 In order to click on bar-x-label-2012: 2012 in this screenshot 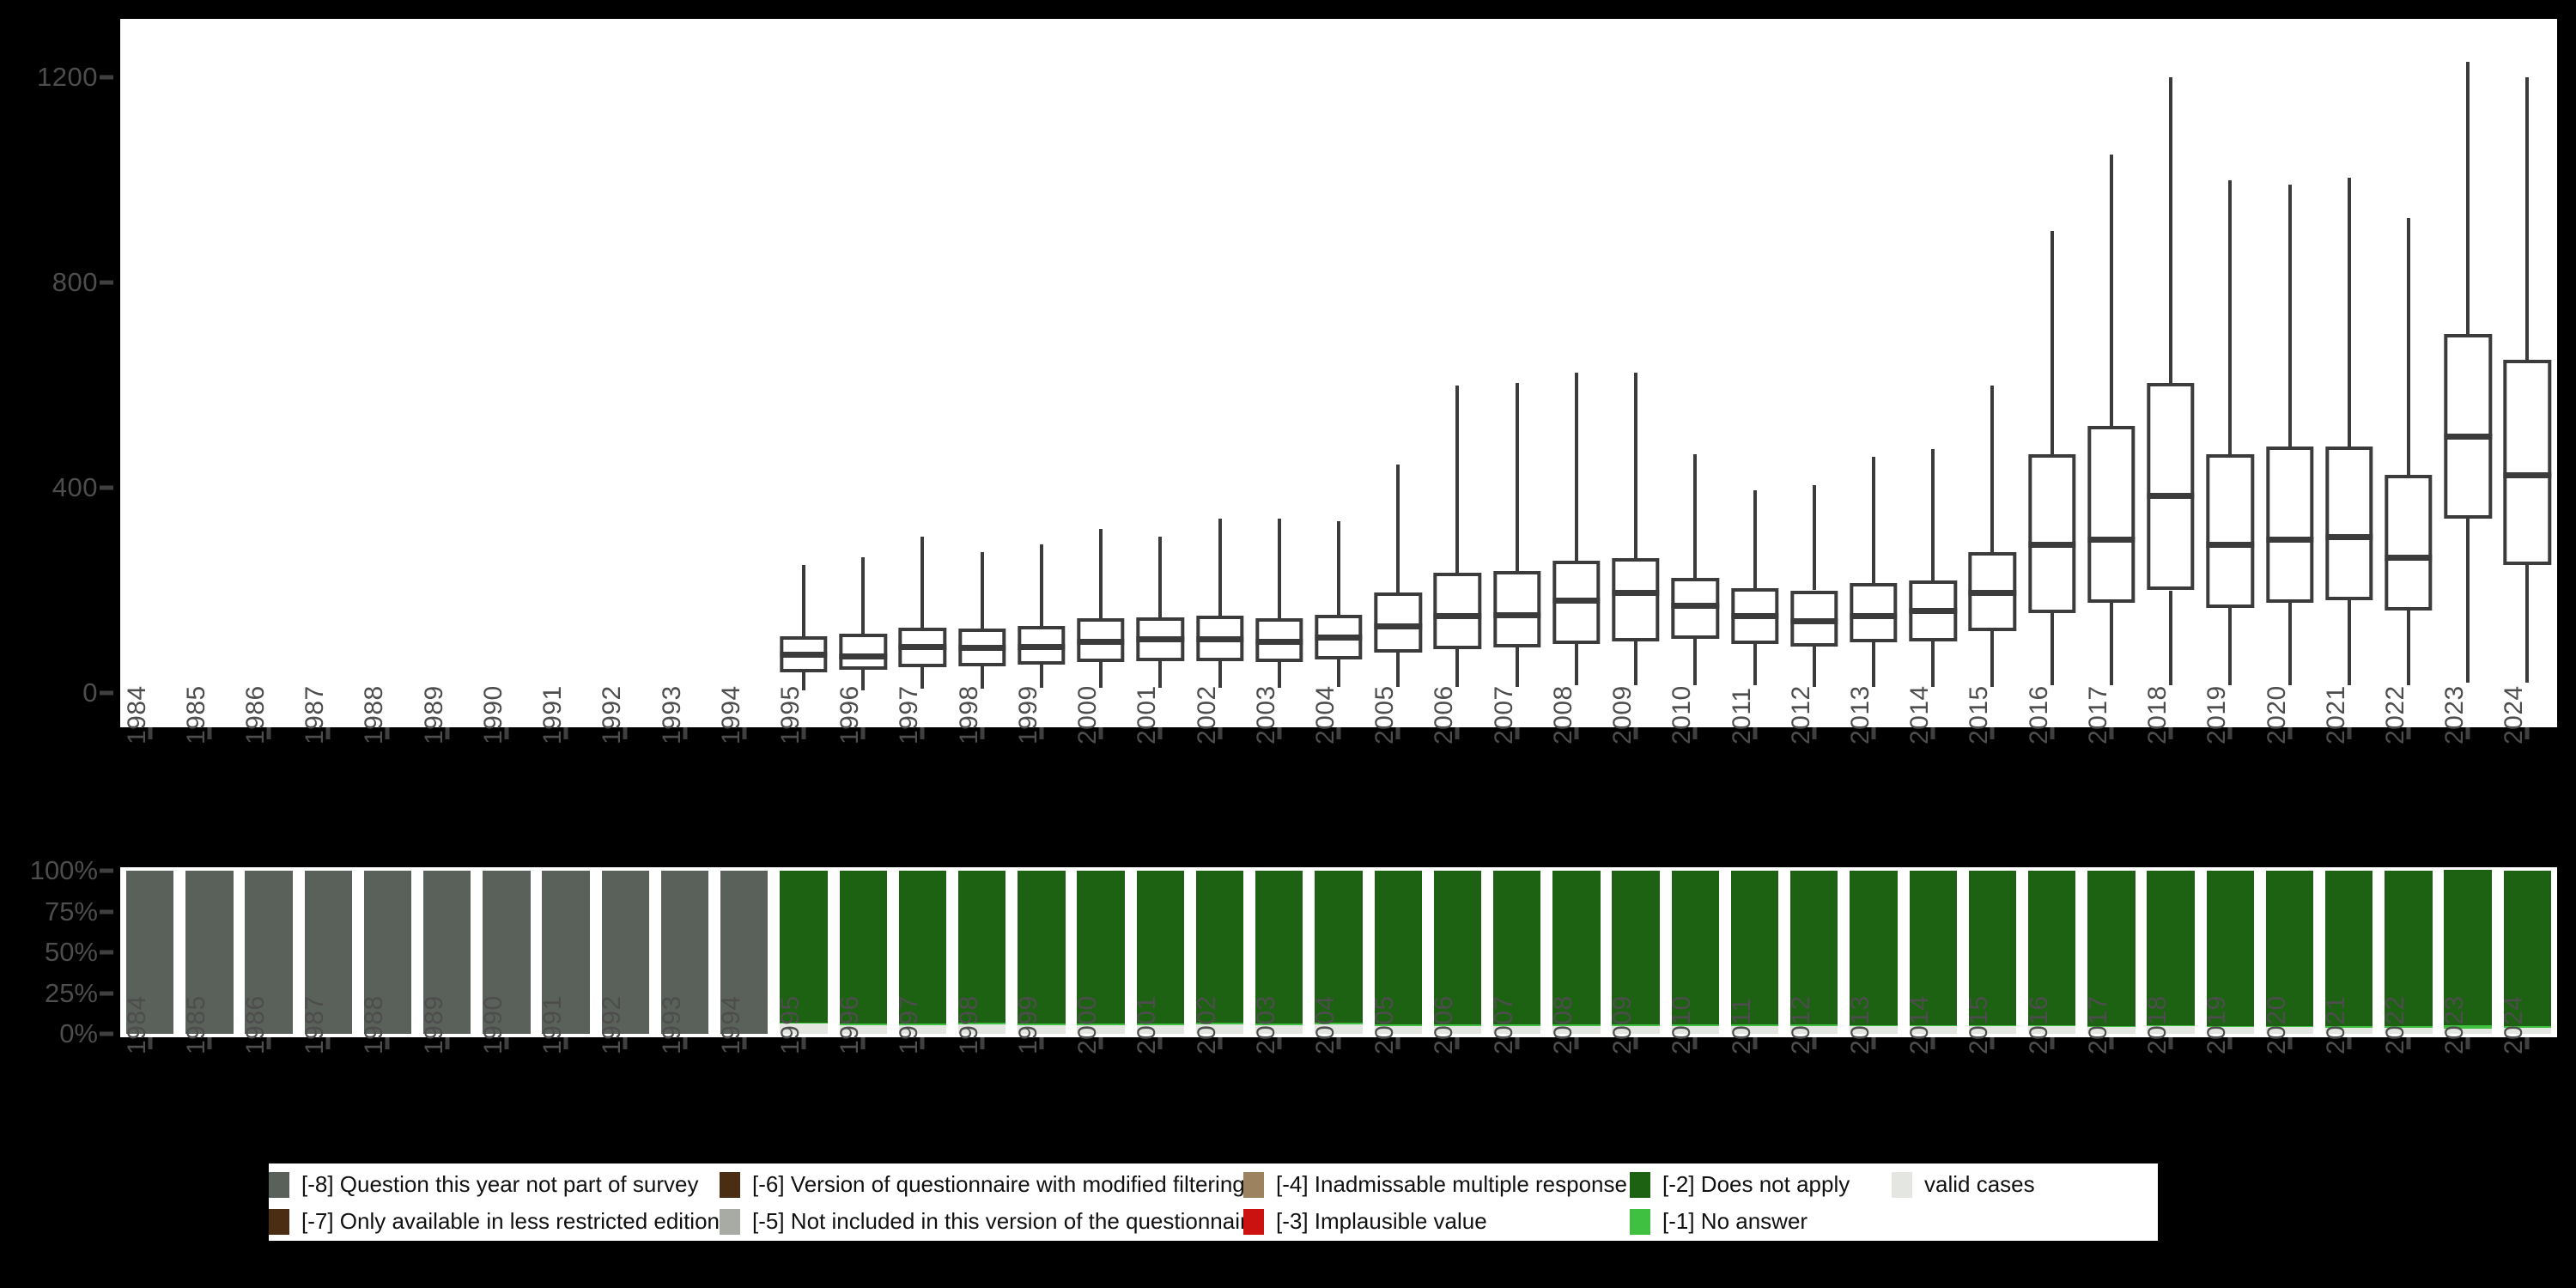, I will do `click(1800, 1024)`.